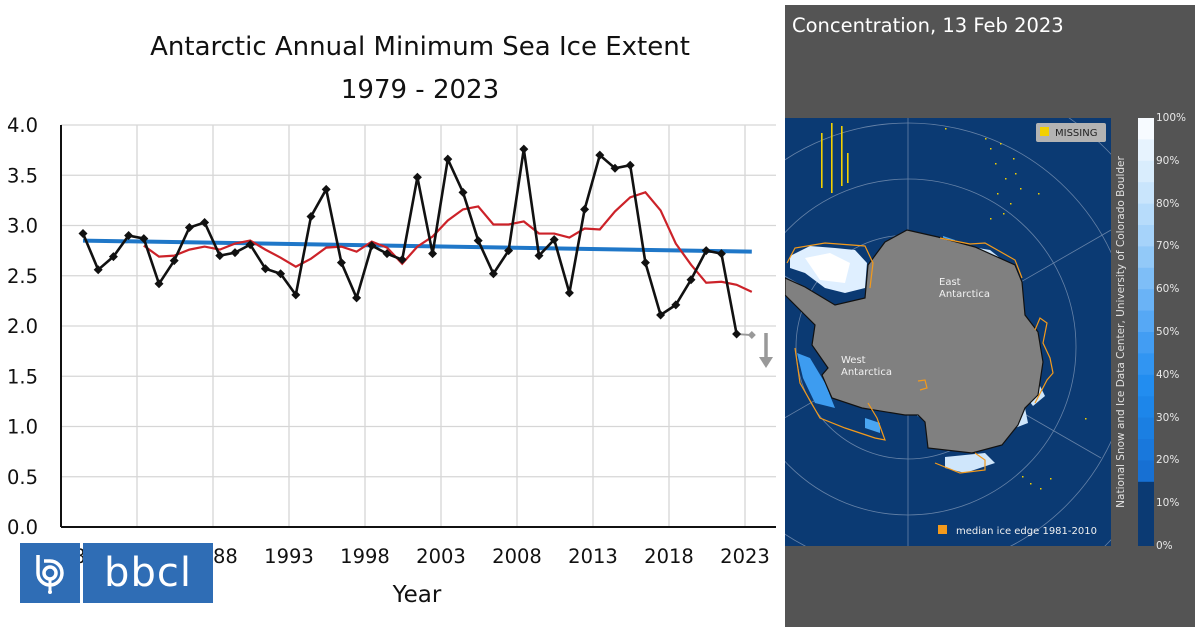 The width and height of the screenshot is (1200, 633). I want to click on bbcl-logo-text: bbcl, so click(148, 573).